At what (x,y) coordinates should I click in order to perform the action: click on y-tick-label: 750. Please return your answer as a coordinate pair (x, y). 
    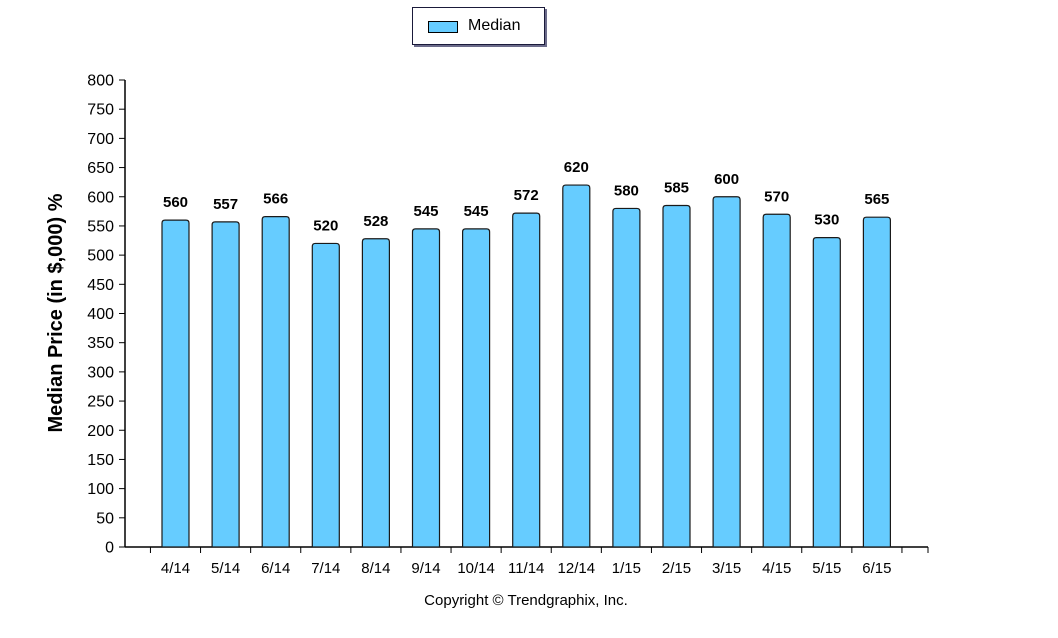
    Looking at the image, I should click on (100, 110).